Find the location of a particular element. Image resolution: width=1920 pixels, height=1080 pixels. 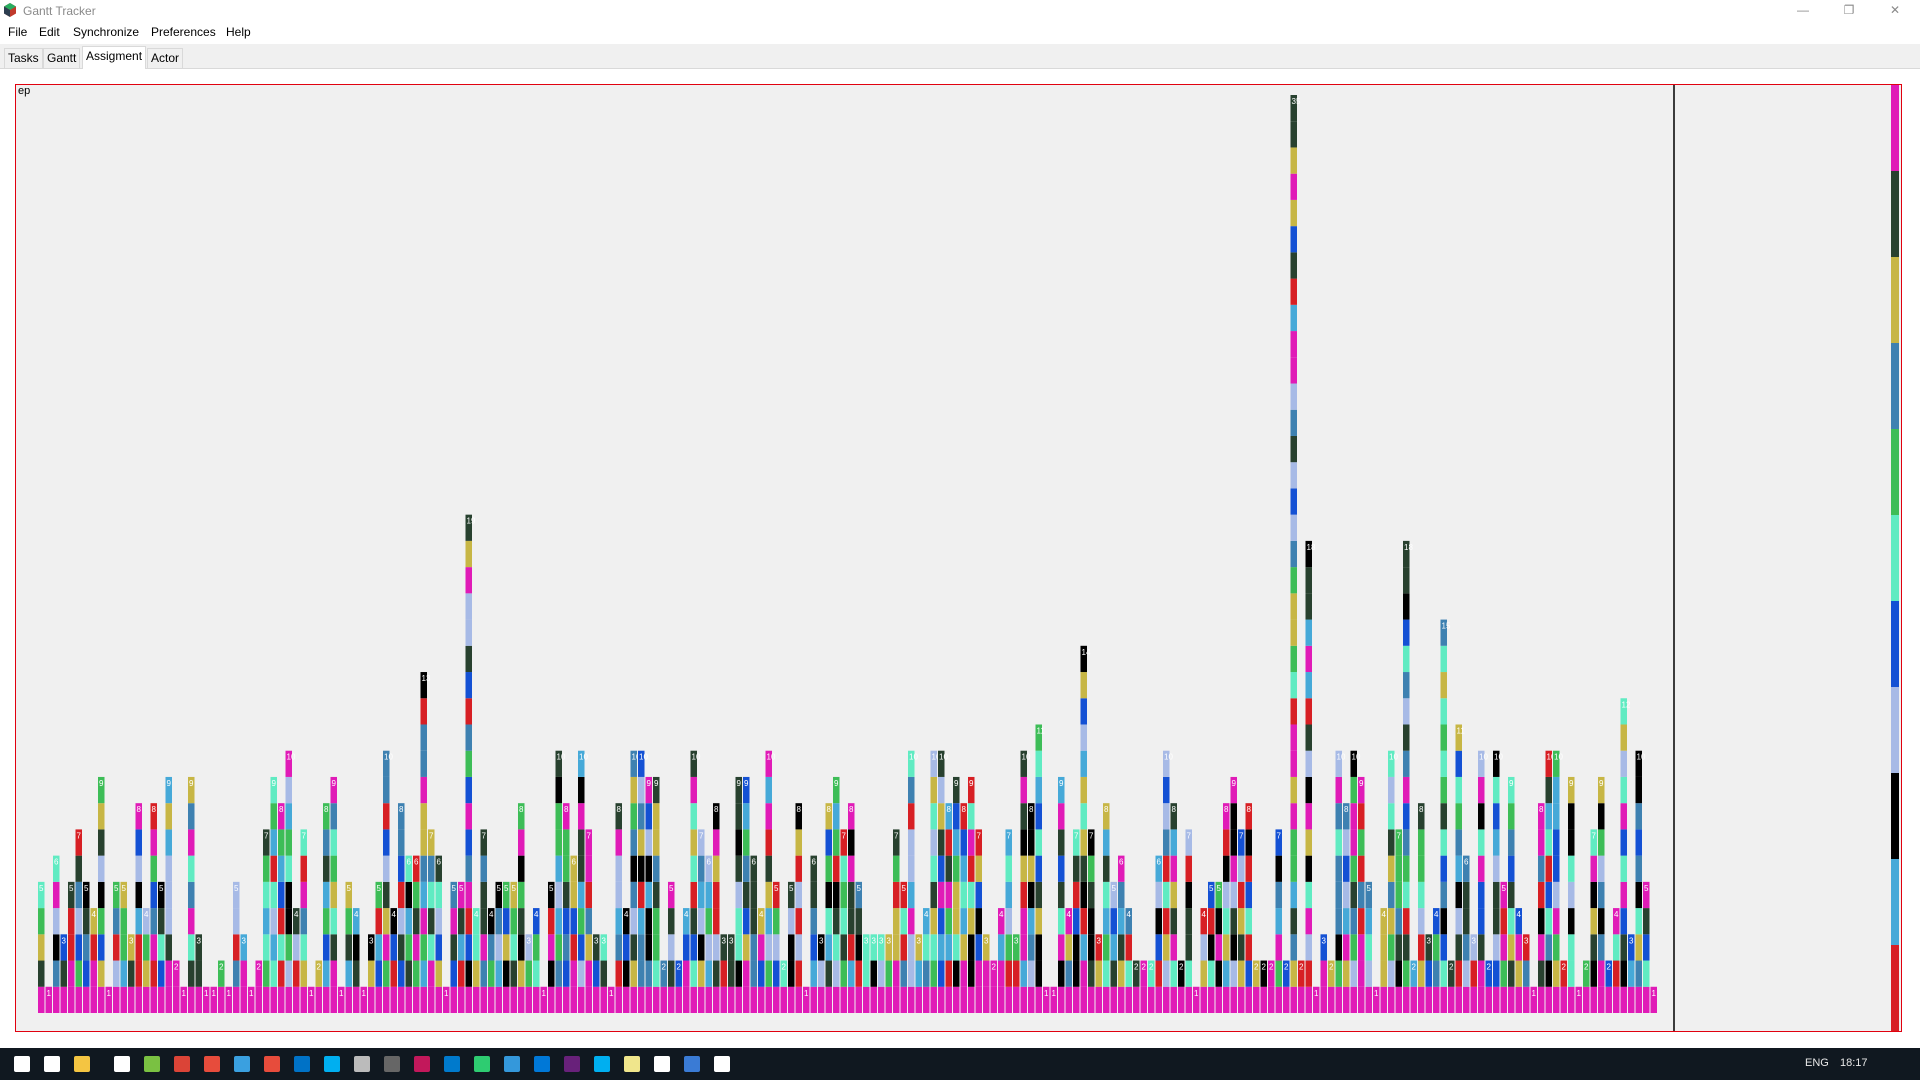

chrome-icon is located at coordinates (182, 1064).